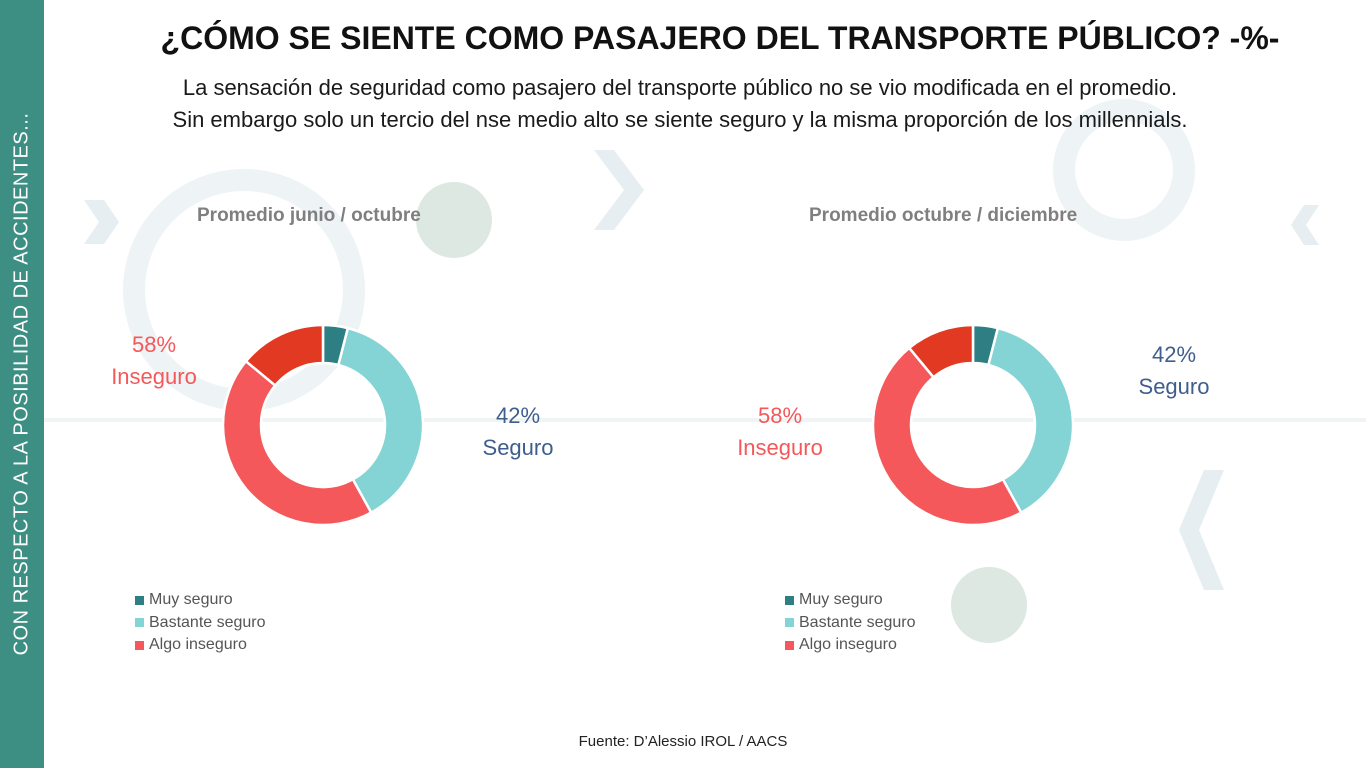 This screenshot has height=768, width=1366. What do you see at coordinates (1174, 354) in the screenshot?
I see `chart-2-seguro-percent: 42%` at bounding box center [1174, 354].